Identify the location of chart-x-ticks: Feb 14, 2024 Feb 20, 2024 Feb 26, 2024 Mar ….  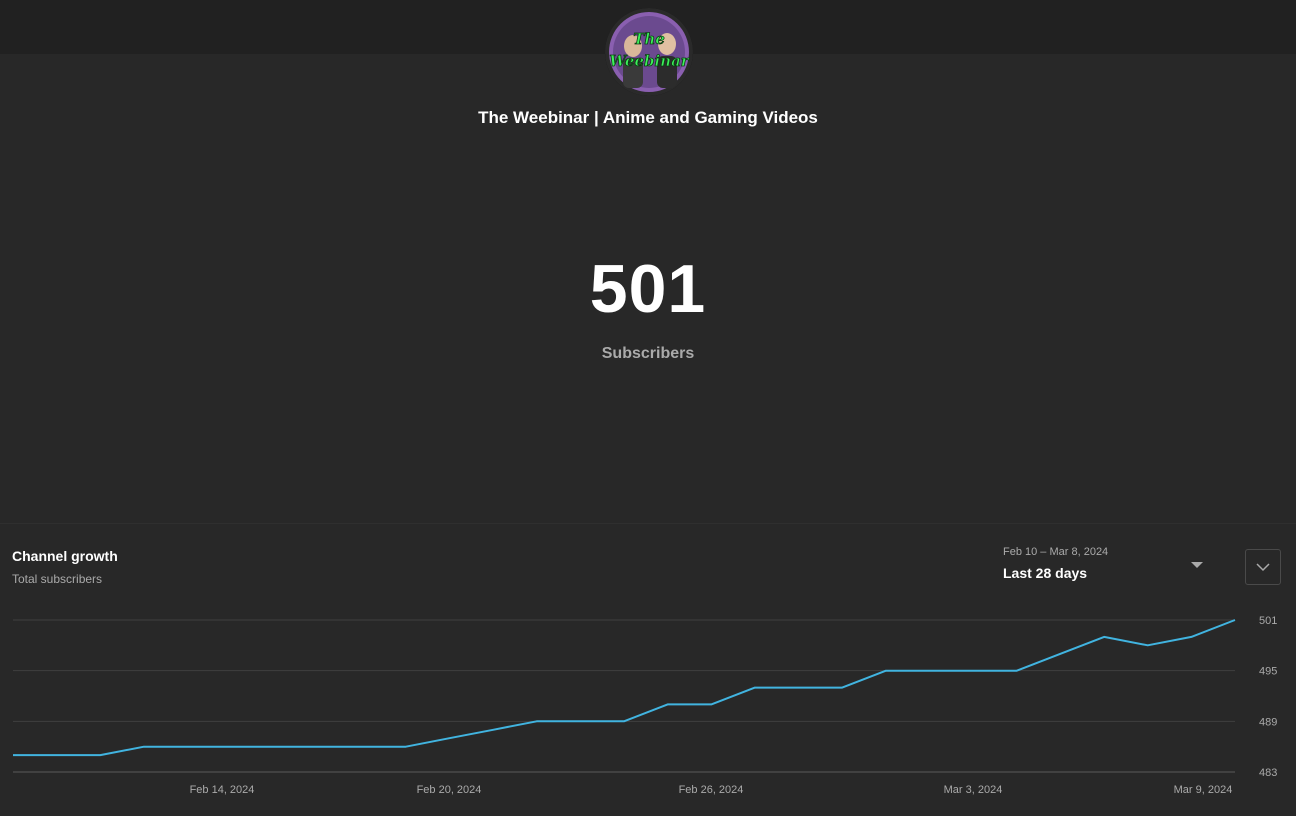
(711, 790).